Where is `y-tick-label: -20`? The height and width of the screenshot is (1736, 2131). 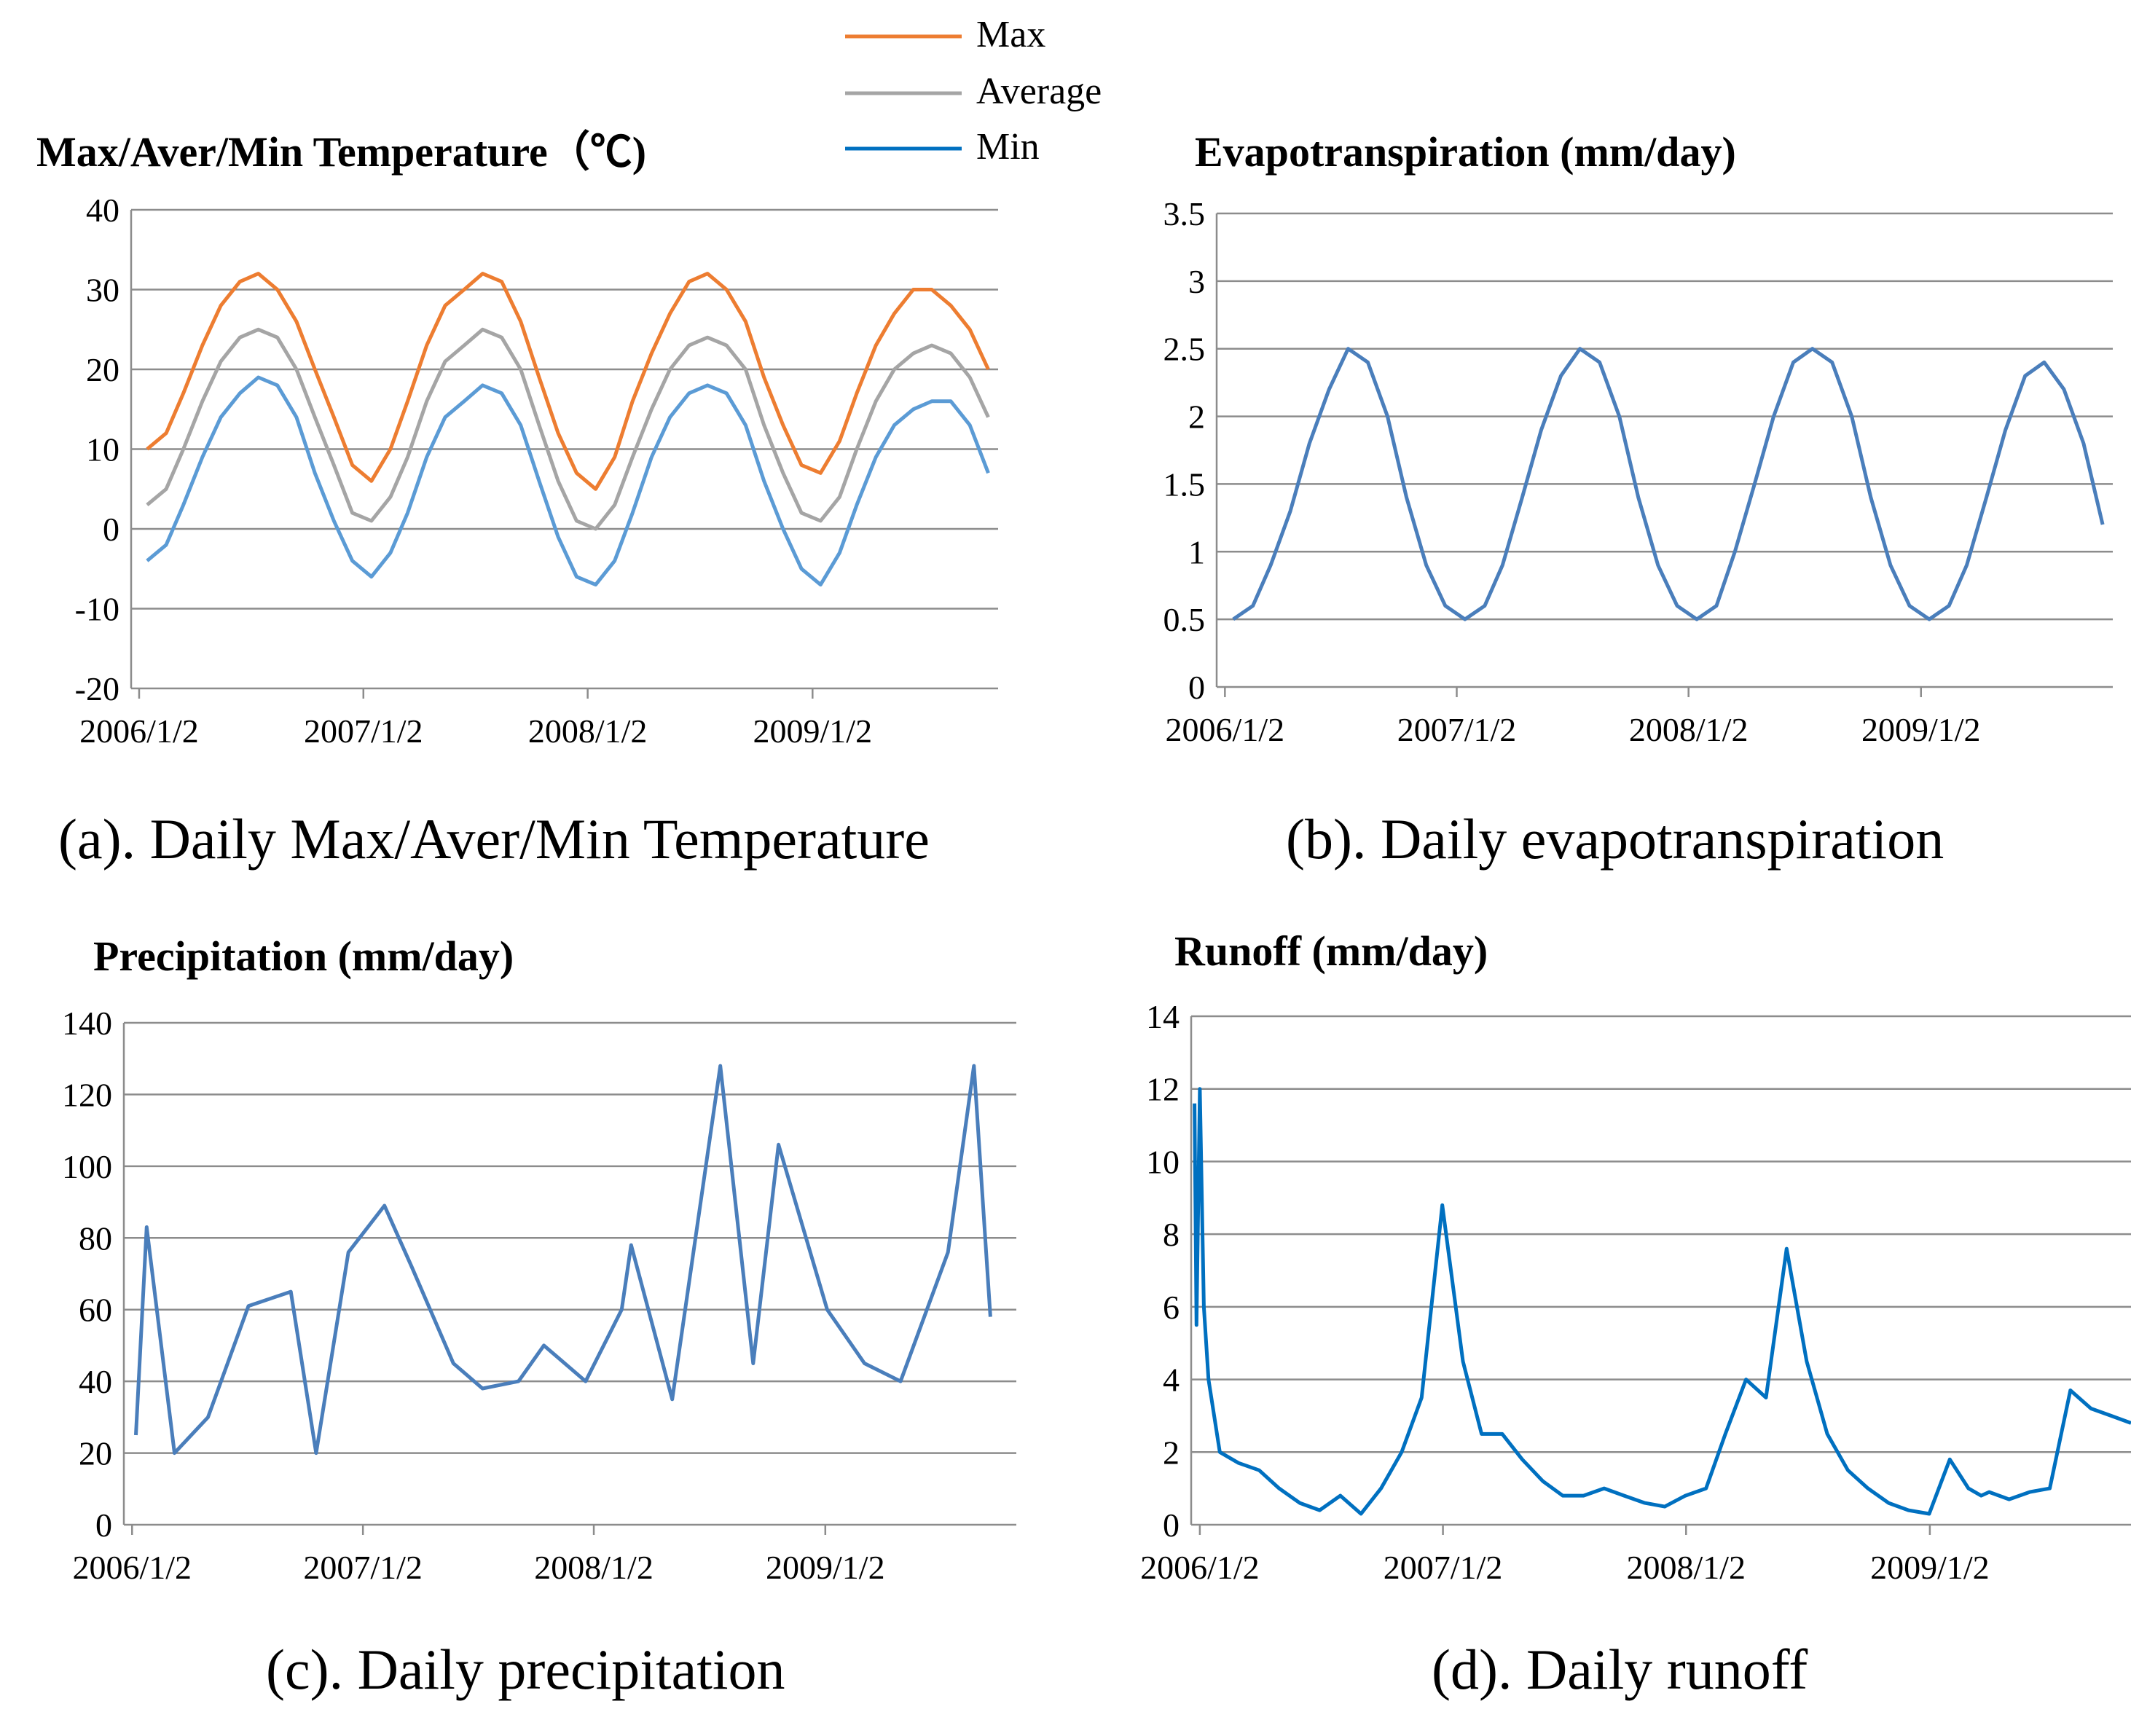 y-tick-label: -20 is located at coordinates (97, 688).